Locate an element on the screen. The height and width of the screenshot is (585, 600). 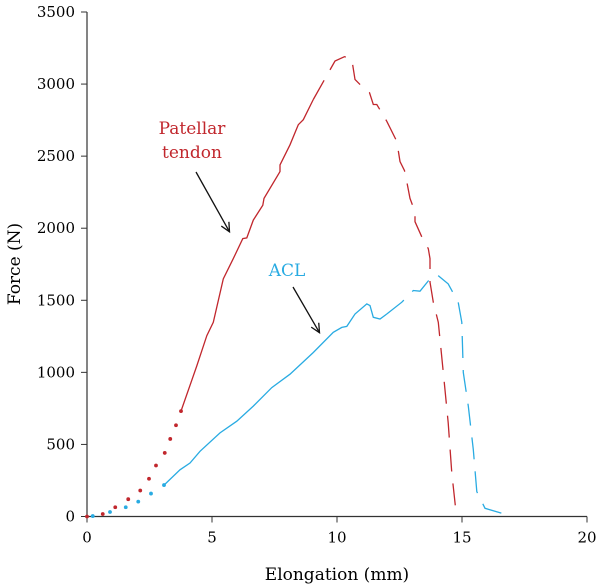
y-tick-label: 3500 is located at coordinates (56, 12).